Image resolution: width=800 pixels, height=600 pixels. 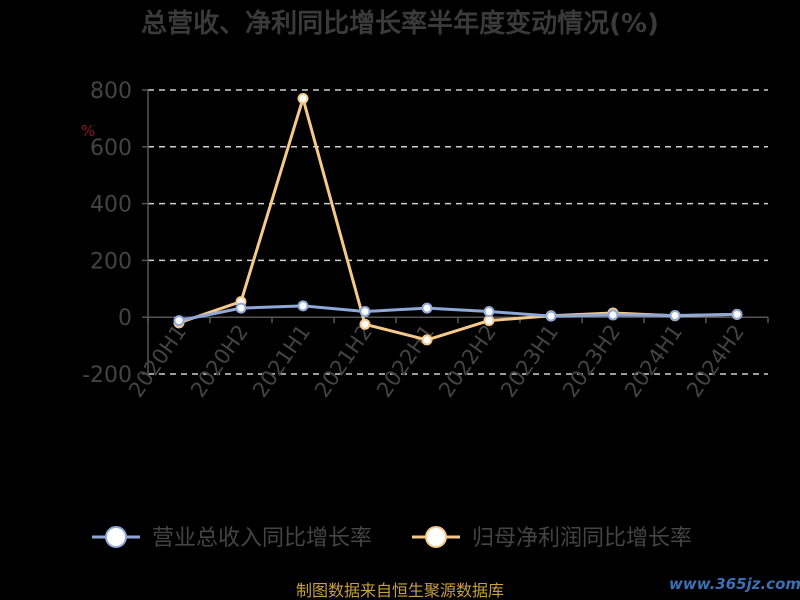 I want to click on x-tick-label: 2022H2, so click(x=467, y=360).